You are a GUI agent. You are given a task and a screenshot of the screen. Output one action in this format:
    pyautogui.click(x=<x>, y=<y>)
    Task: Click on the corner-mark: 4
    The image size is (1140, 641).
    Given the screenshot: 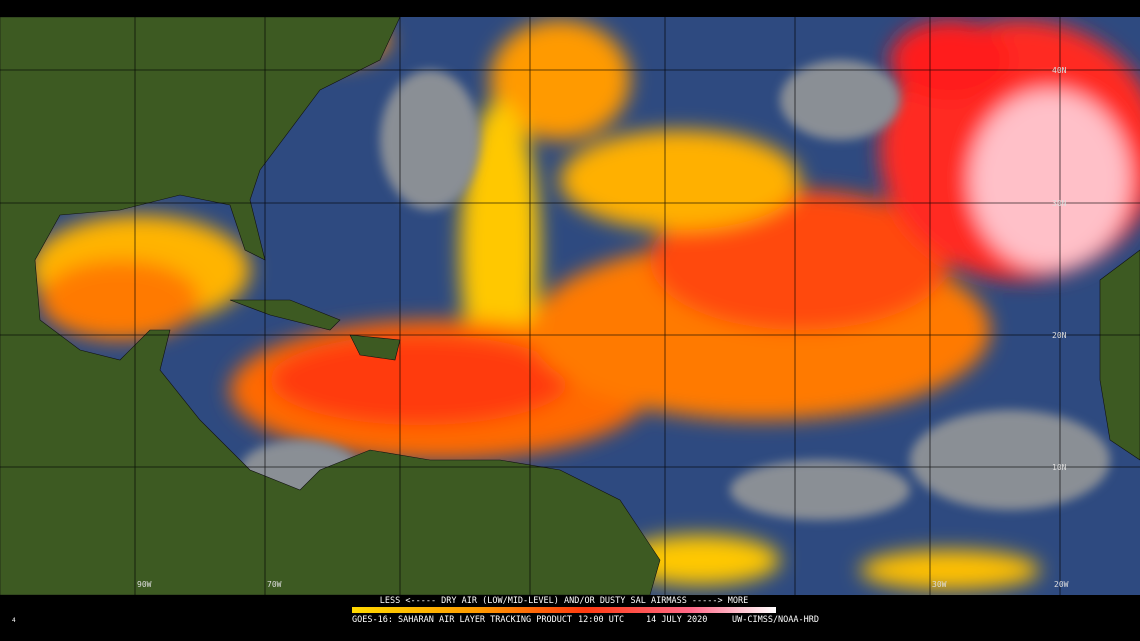 What is the action you would take?
    pyautogui.click(x=14, y=620)
    